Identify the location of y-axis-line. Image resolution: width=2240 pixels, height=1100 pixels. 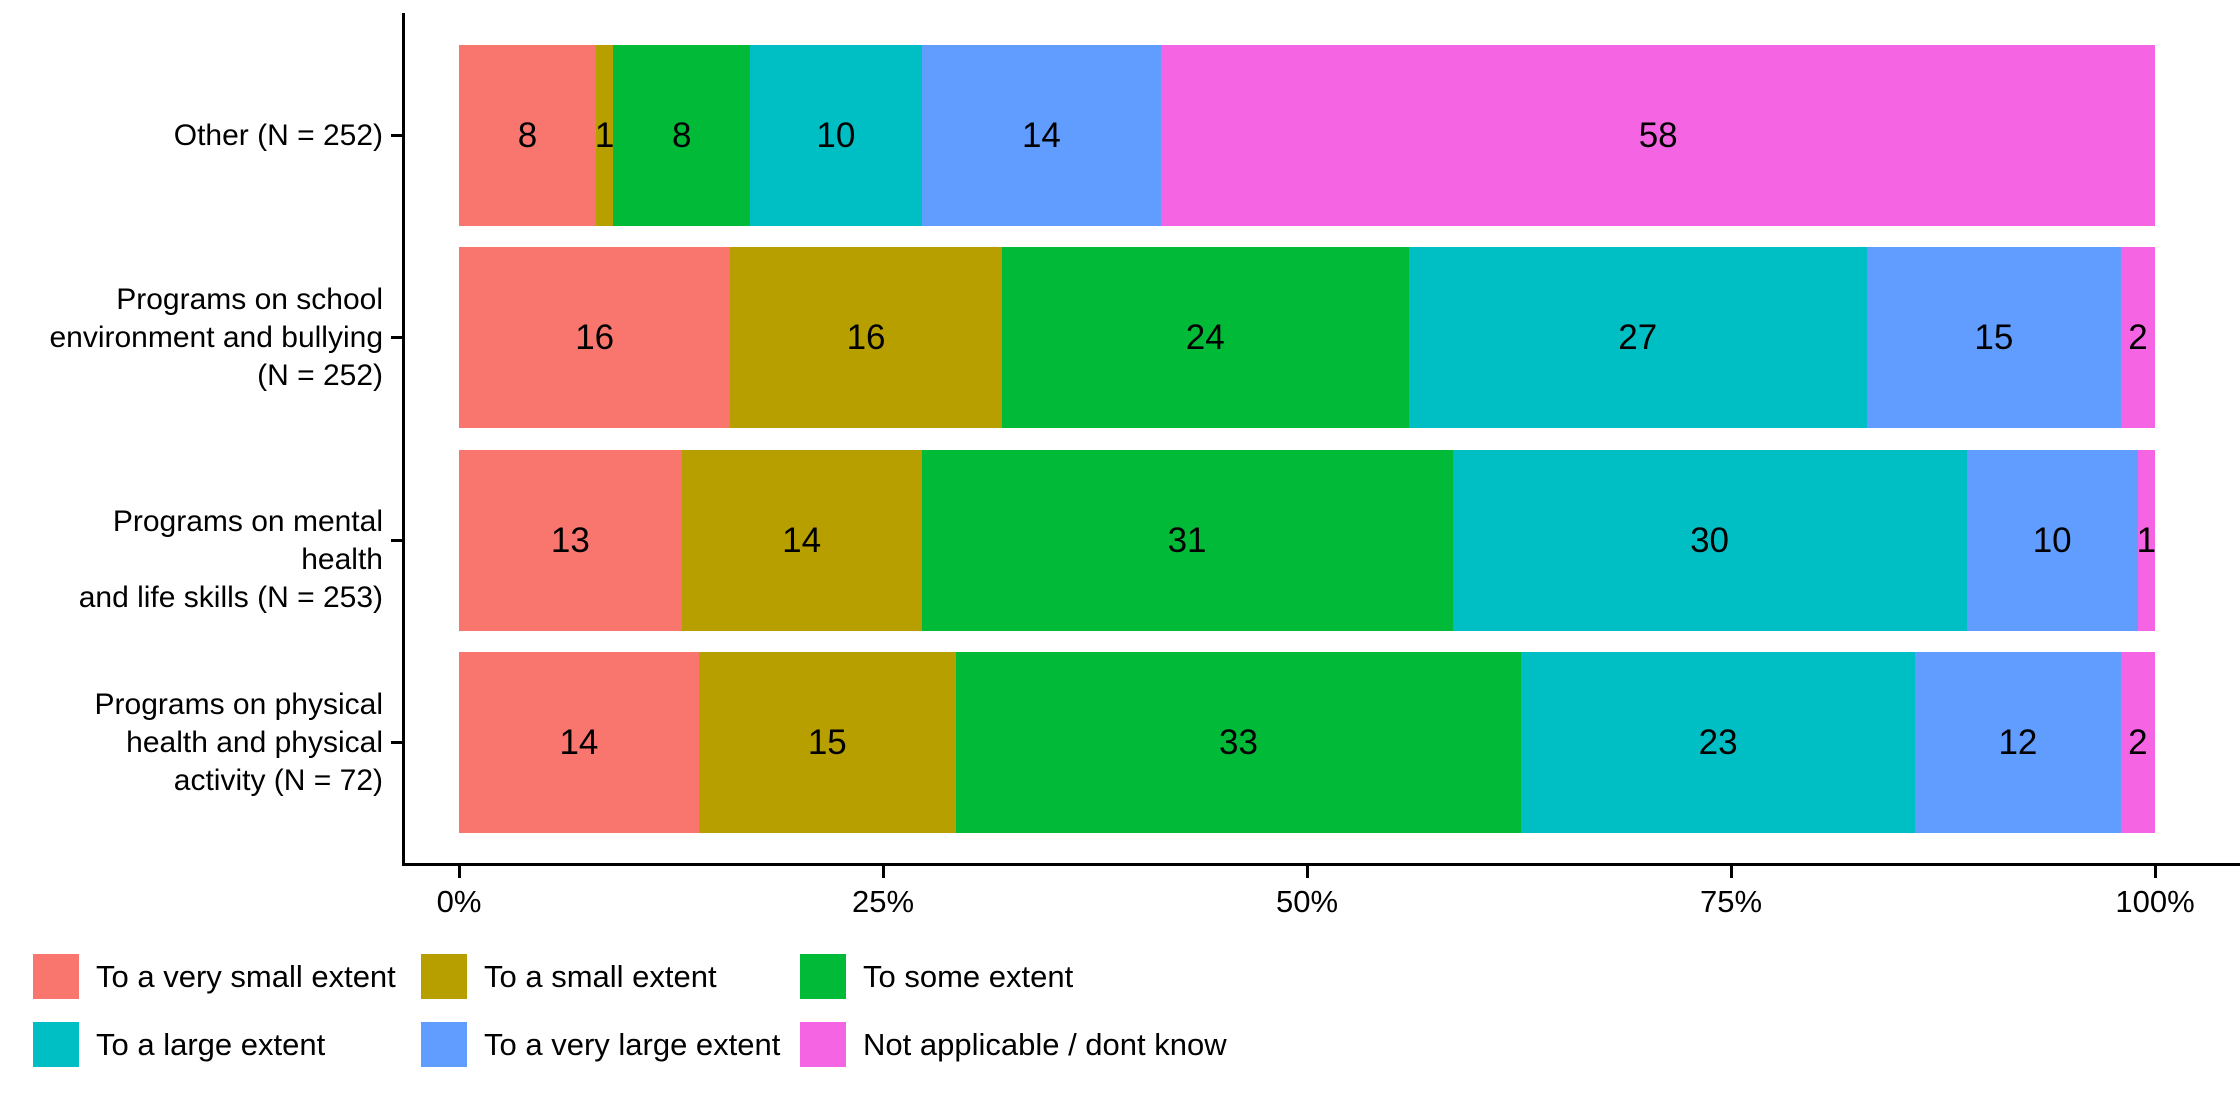
(403, 439).